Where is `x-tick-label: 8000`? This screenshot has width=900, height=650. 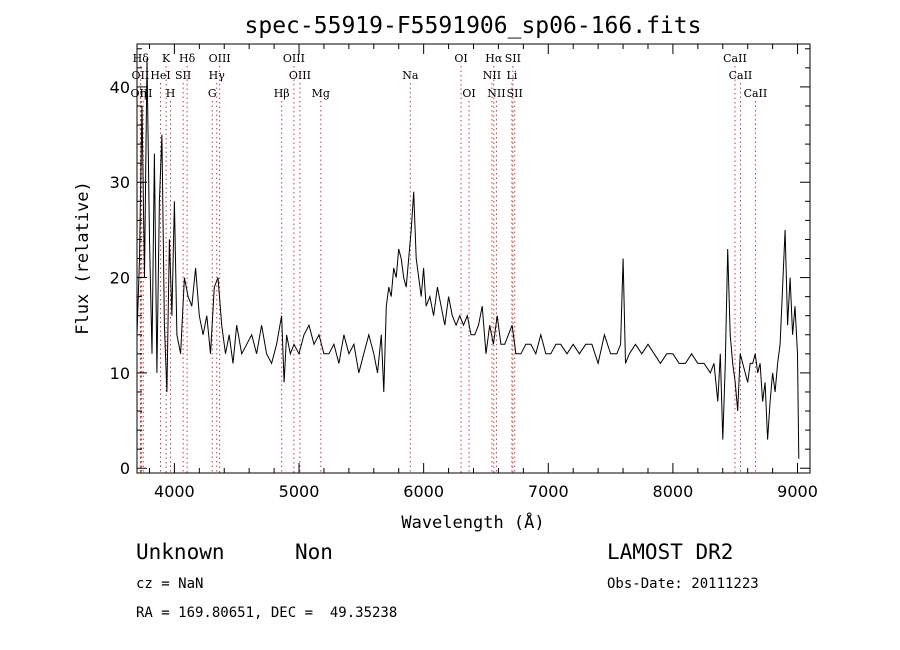 x-tick-label: 8000 is located at coordinates (673, 491).